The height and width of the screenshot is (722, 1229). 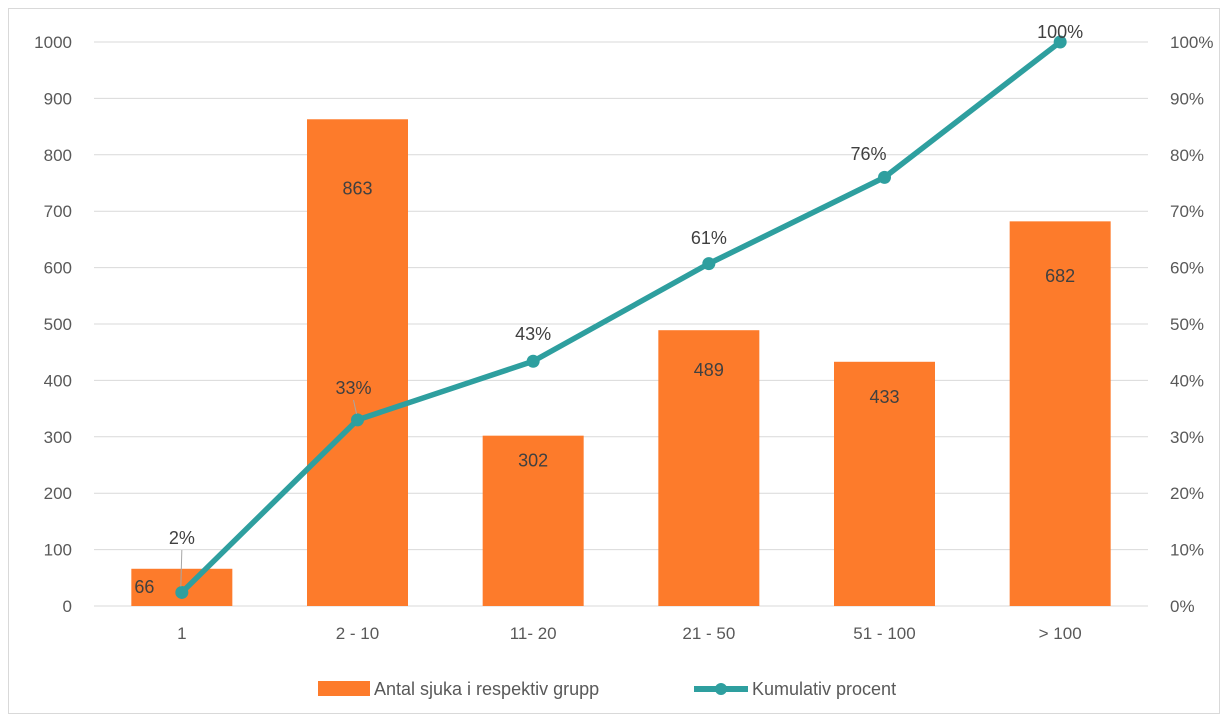 I want to click on line-data-label: 100%, so click(x=1060, y=32).